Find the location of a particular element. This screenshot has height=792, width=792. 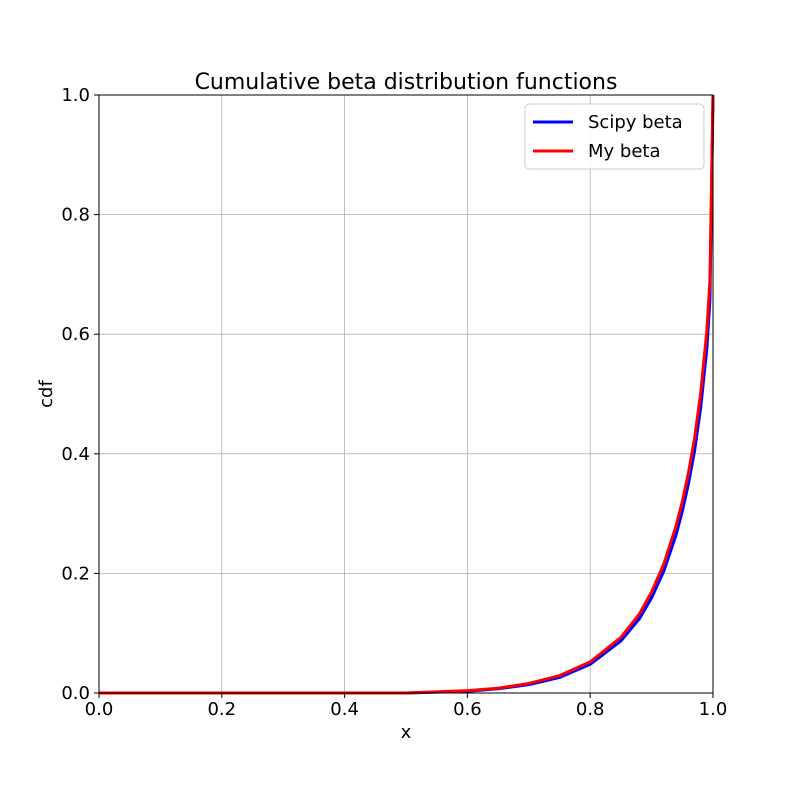

y-tick-label: 0.0 is located at coordinates (75, 693).